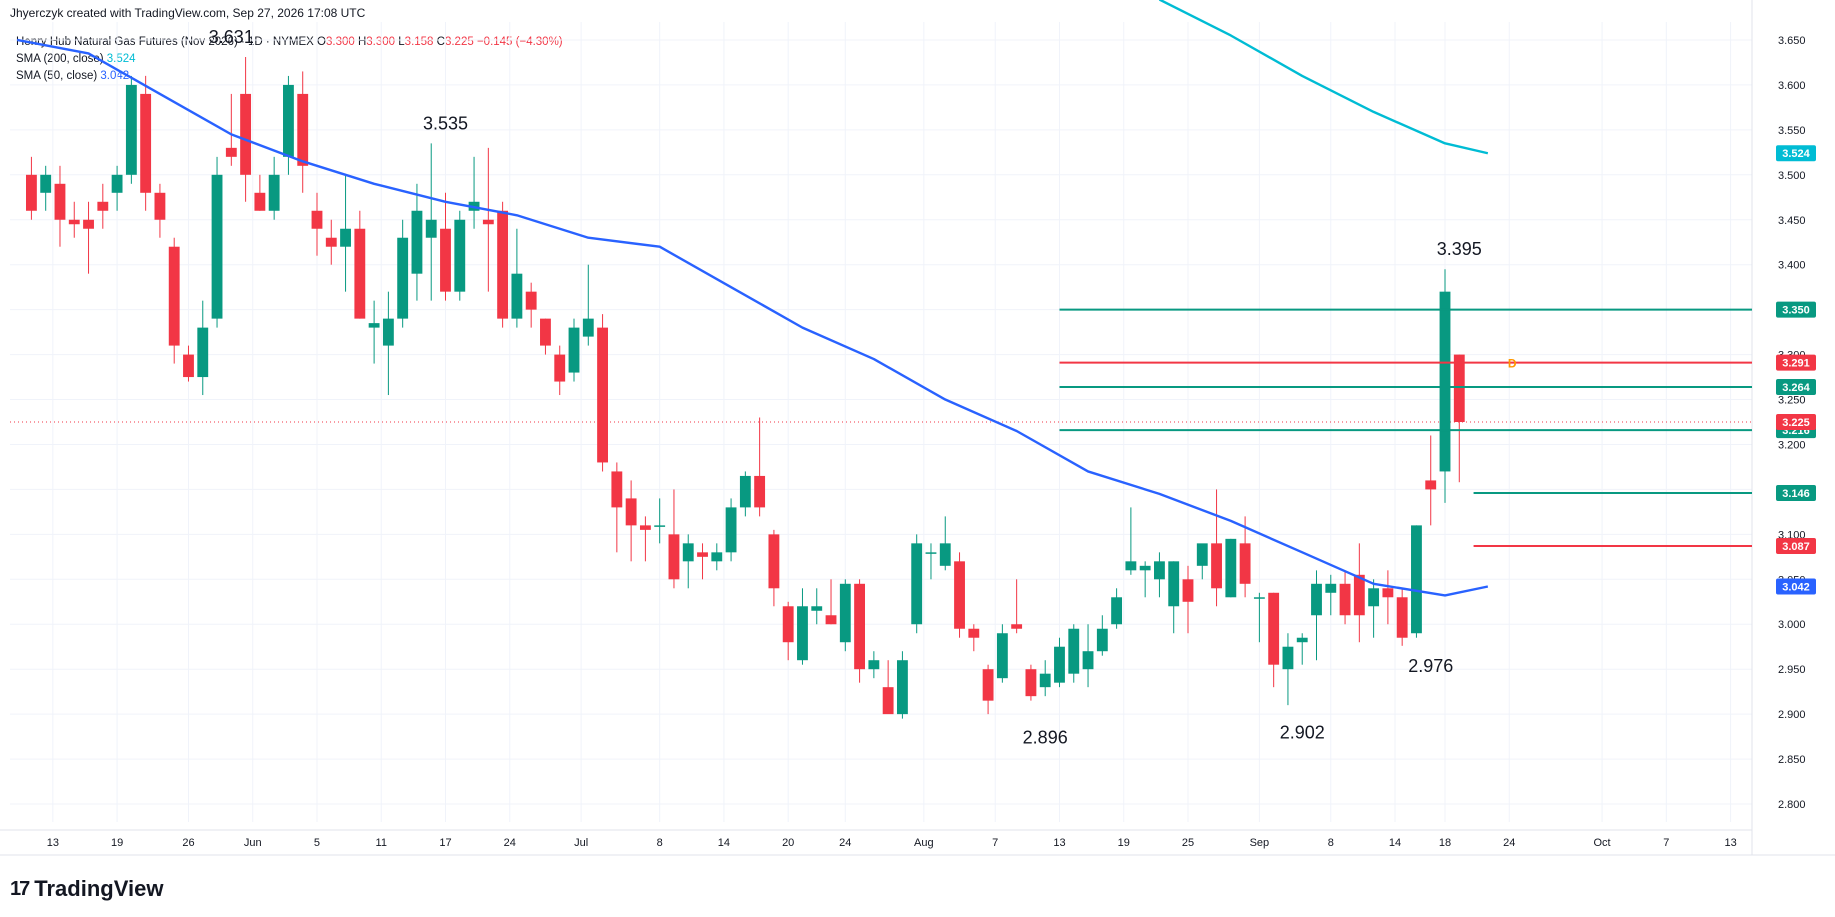  What do you see at coordinates (1302, 732) in the screenshot?
I see `price-annotation: 2.902` at bounding box center [1302, 732].